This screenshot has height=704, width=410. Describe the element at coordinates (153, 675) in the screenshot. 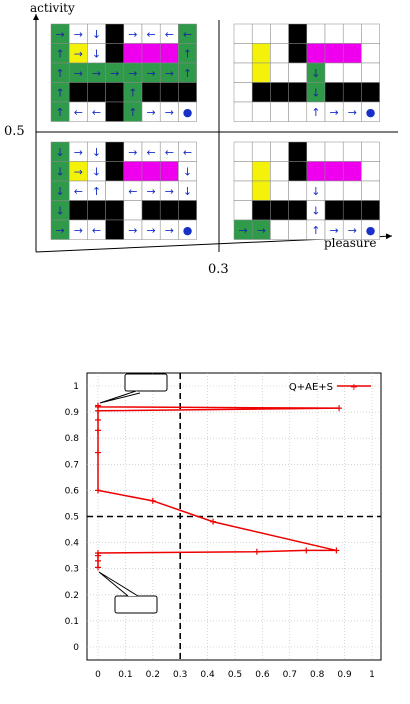

I see `x-tick-label: 0.2` at that location.